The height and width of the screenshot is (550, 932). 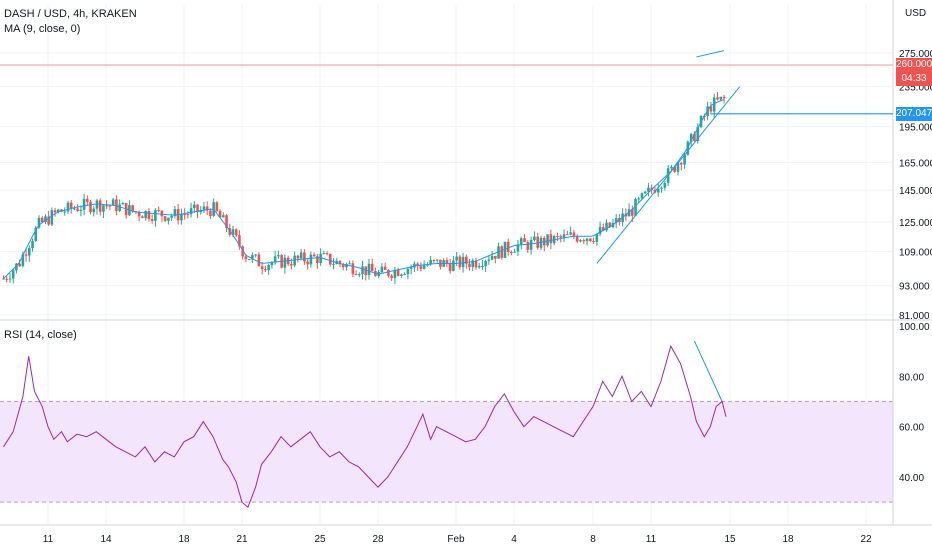 I want to click on rsi-divergence-line, so click(x=708, y=371).